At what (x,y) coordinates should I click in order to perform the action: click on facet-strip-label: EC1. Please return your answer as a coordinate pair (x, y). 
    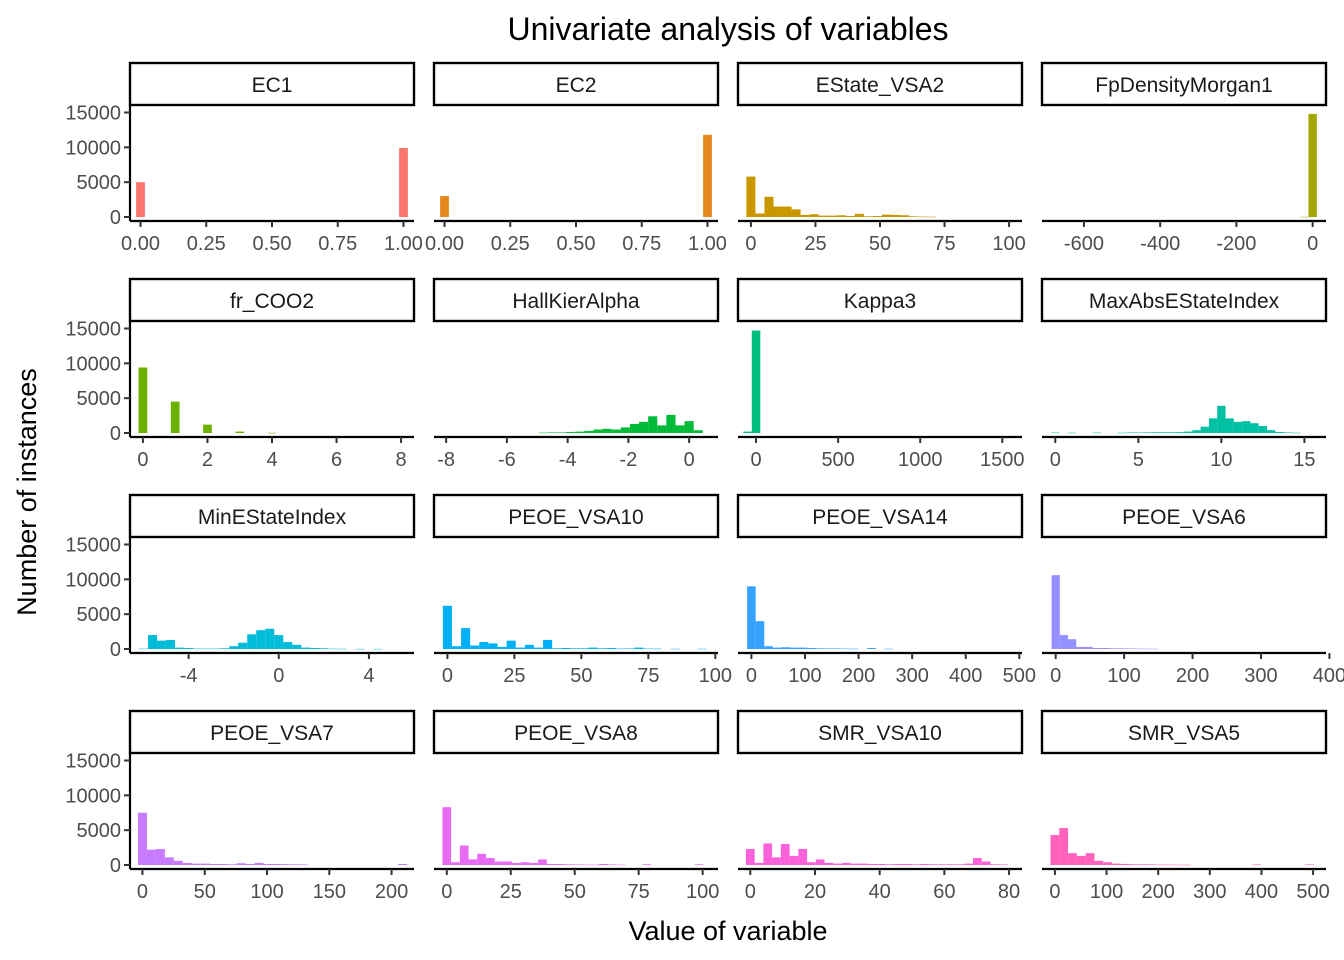
    Looking at the image, I should click on (272, 85).